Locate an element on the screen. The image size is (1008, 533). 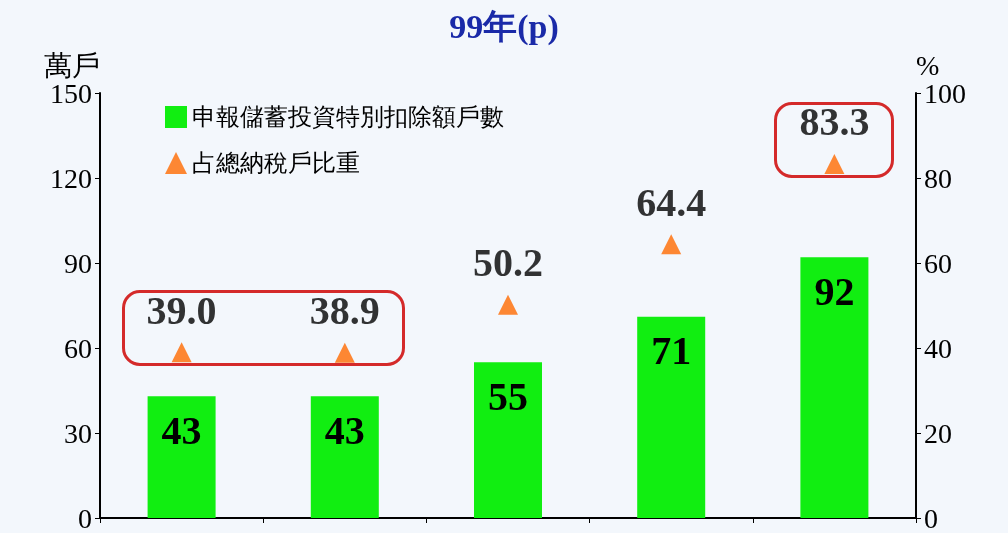
data-label: 38.9 is located at coordinates (344, 311).